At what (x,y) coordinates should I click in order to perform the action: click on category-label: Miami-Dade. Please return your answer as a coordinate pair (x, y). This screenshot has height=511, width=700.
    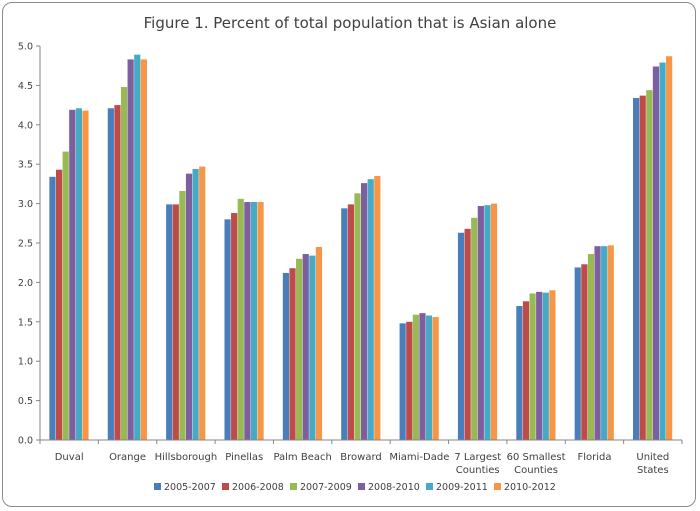
    Looking at the image, I should click on (419, 457).